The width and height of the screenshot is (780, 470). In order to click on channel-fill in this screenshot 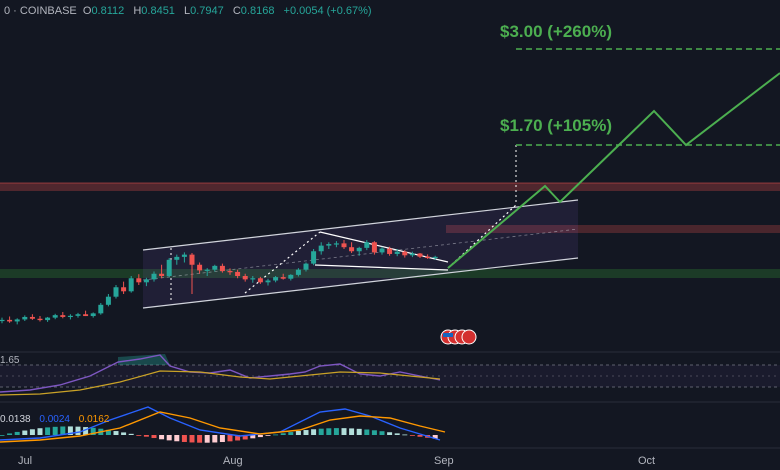, I will do `click(360, 254)`.